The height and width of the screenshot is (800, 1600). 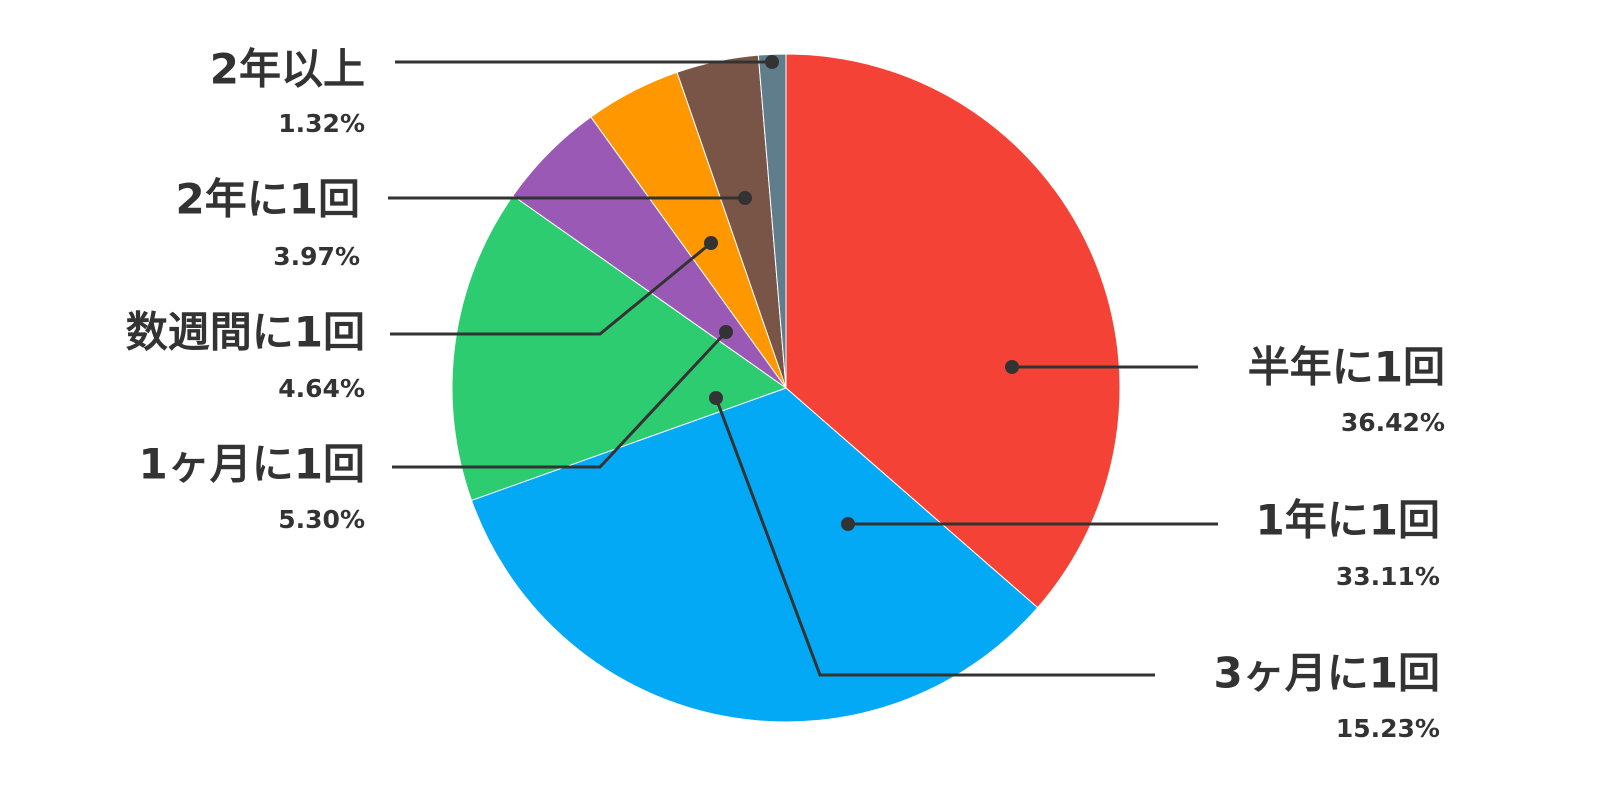 What do you see at coordinates (1388, 728) in the screenshot?
I see `slice-value-label: 15.23%` at bounding box center [1388, 728].